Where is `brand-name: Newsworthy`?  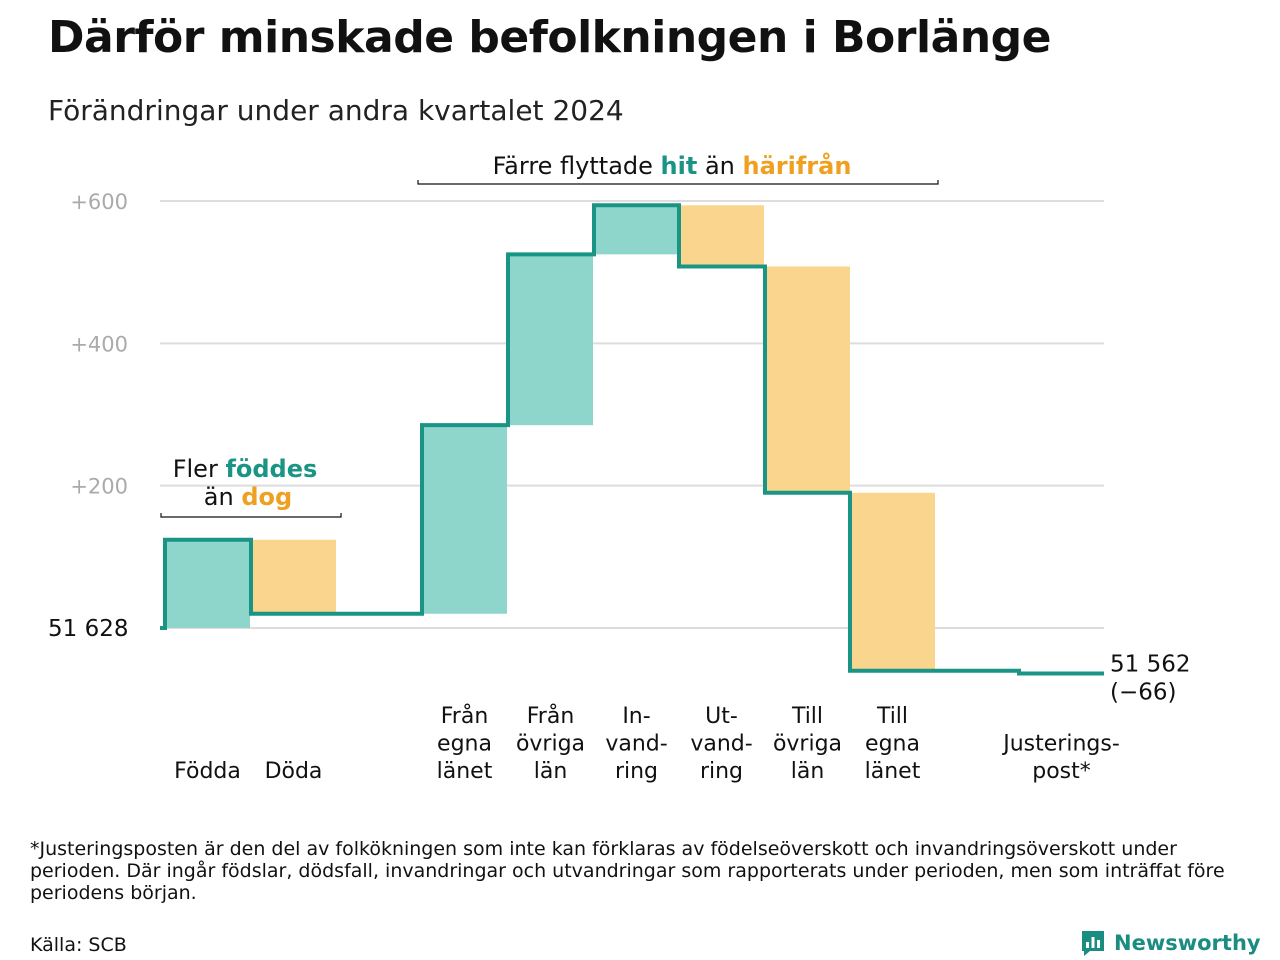 brand-name: Newsworthy is located at coordinates (1187, 943).